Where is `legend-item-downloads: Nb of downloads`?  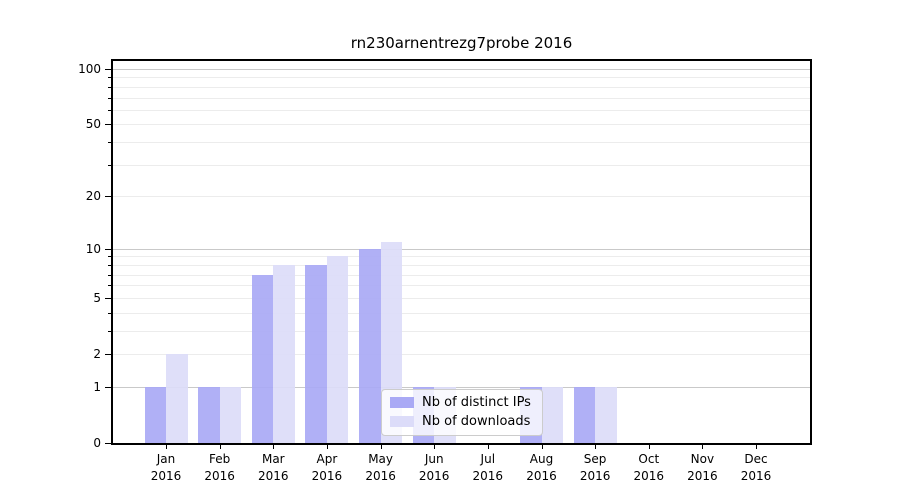 legend-item-downloads: Nb of downloads is located at coordinates (462, 421).